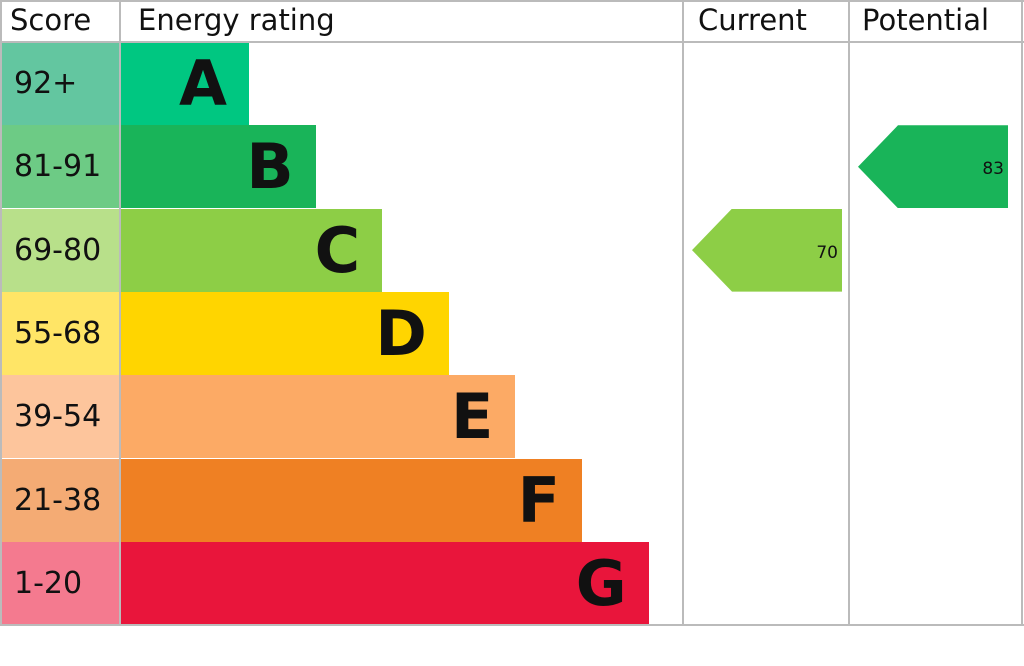 This screenshot has height=666, width=1024. What do you see at coordinates (351, 500) in the screenshot?
I see `rating-bar-F: F` at bounding box center [351, 500].